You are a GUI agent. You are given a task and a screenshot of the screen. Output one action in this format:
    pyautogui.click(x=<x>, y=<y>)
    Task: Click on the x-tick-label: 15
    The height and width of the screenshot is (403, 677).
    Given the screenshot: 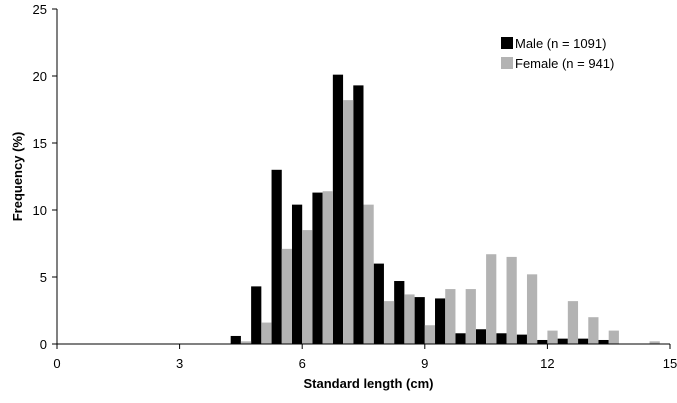 What is the action you would take?
    pyautogui.click(x=670, y=363)
    